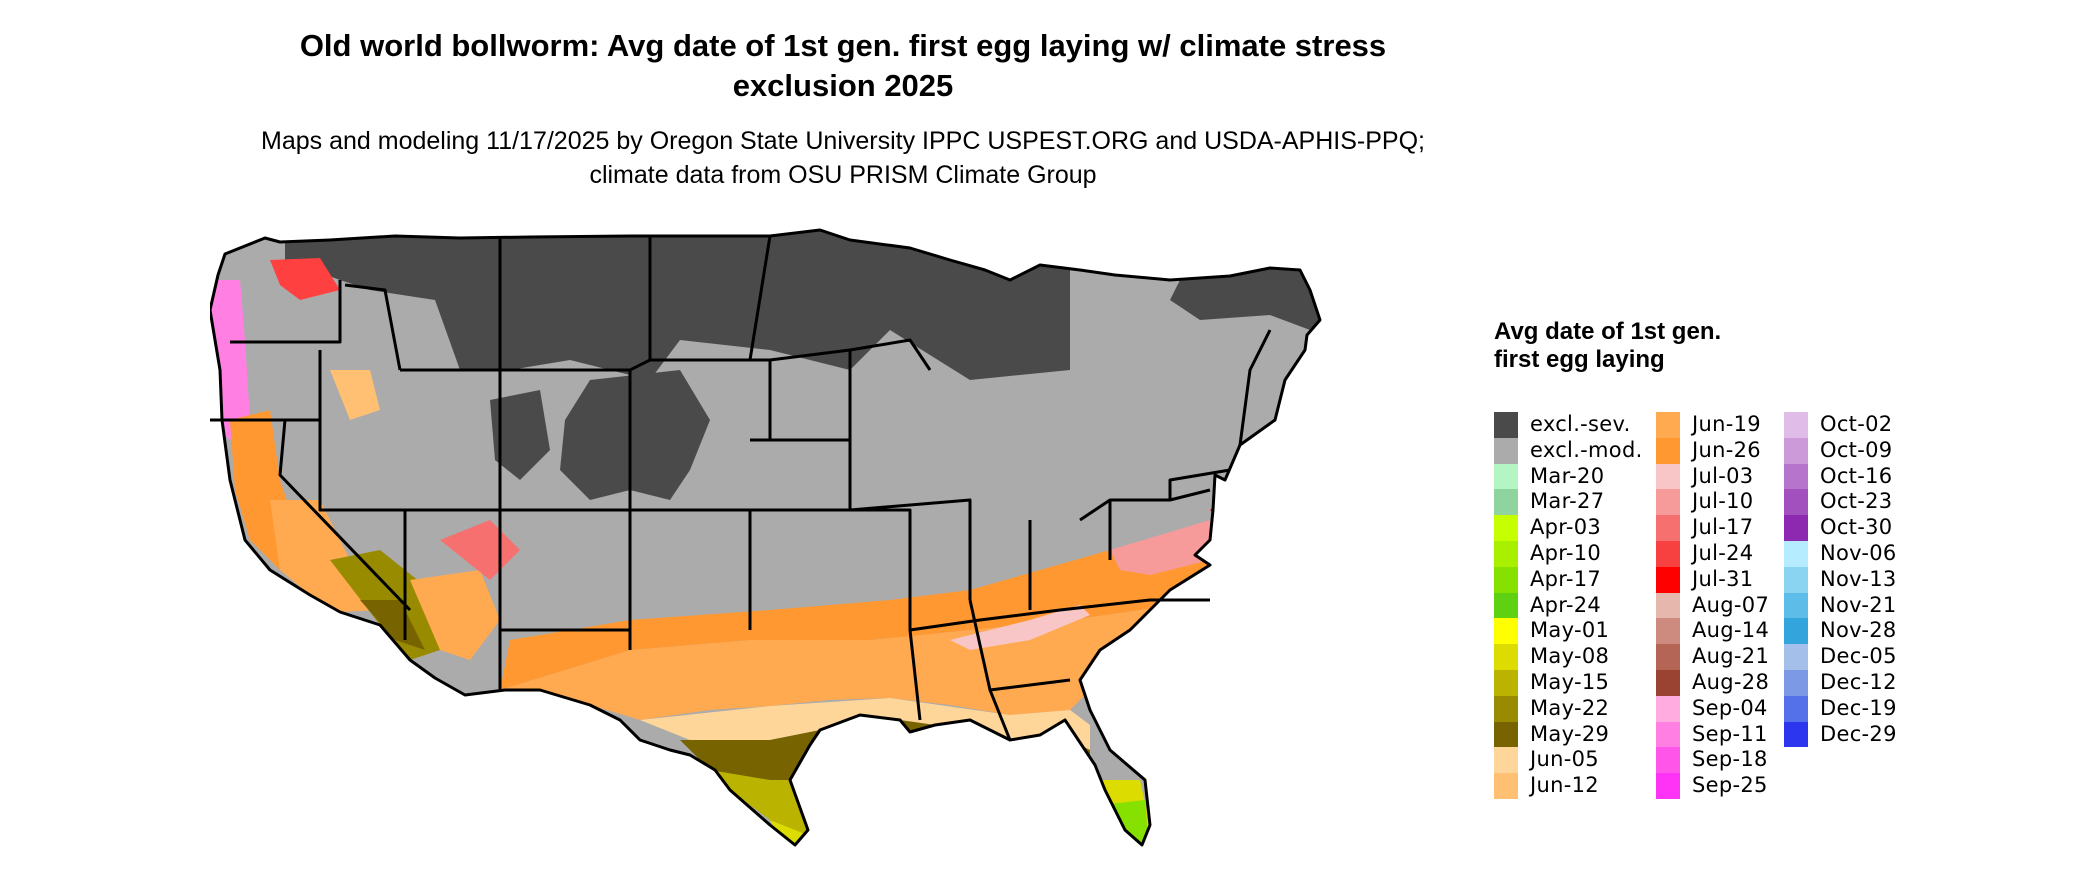 The height and width of the screenshot is (892, 2100). Describe the element at coordinates (1723, 552) in the screenshot. I see `legend-label: Jul-24` at that location.